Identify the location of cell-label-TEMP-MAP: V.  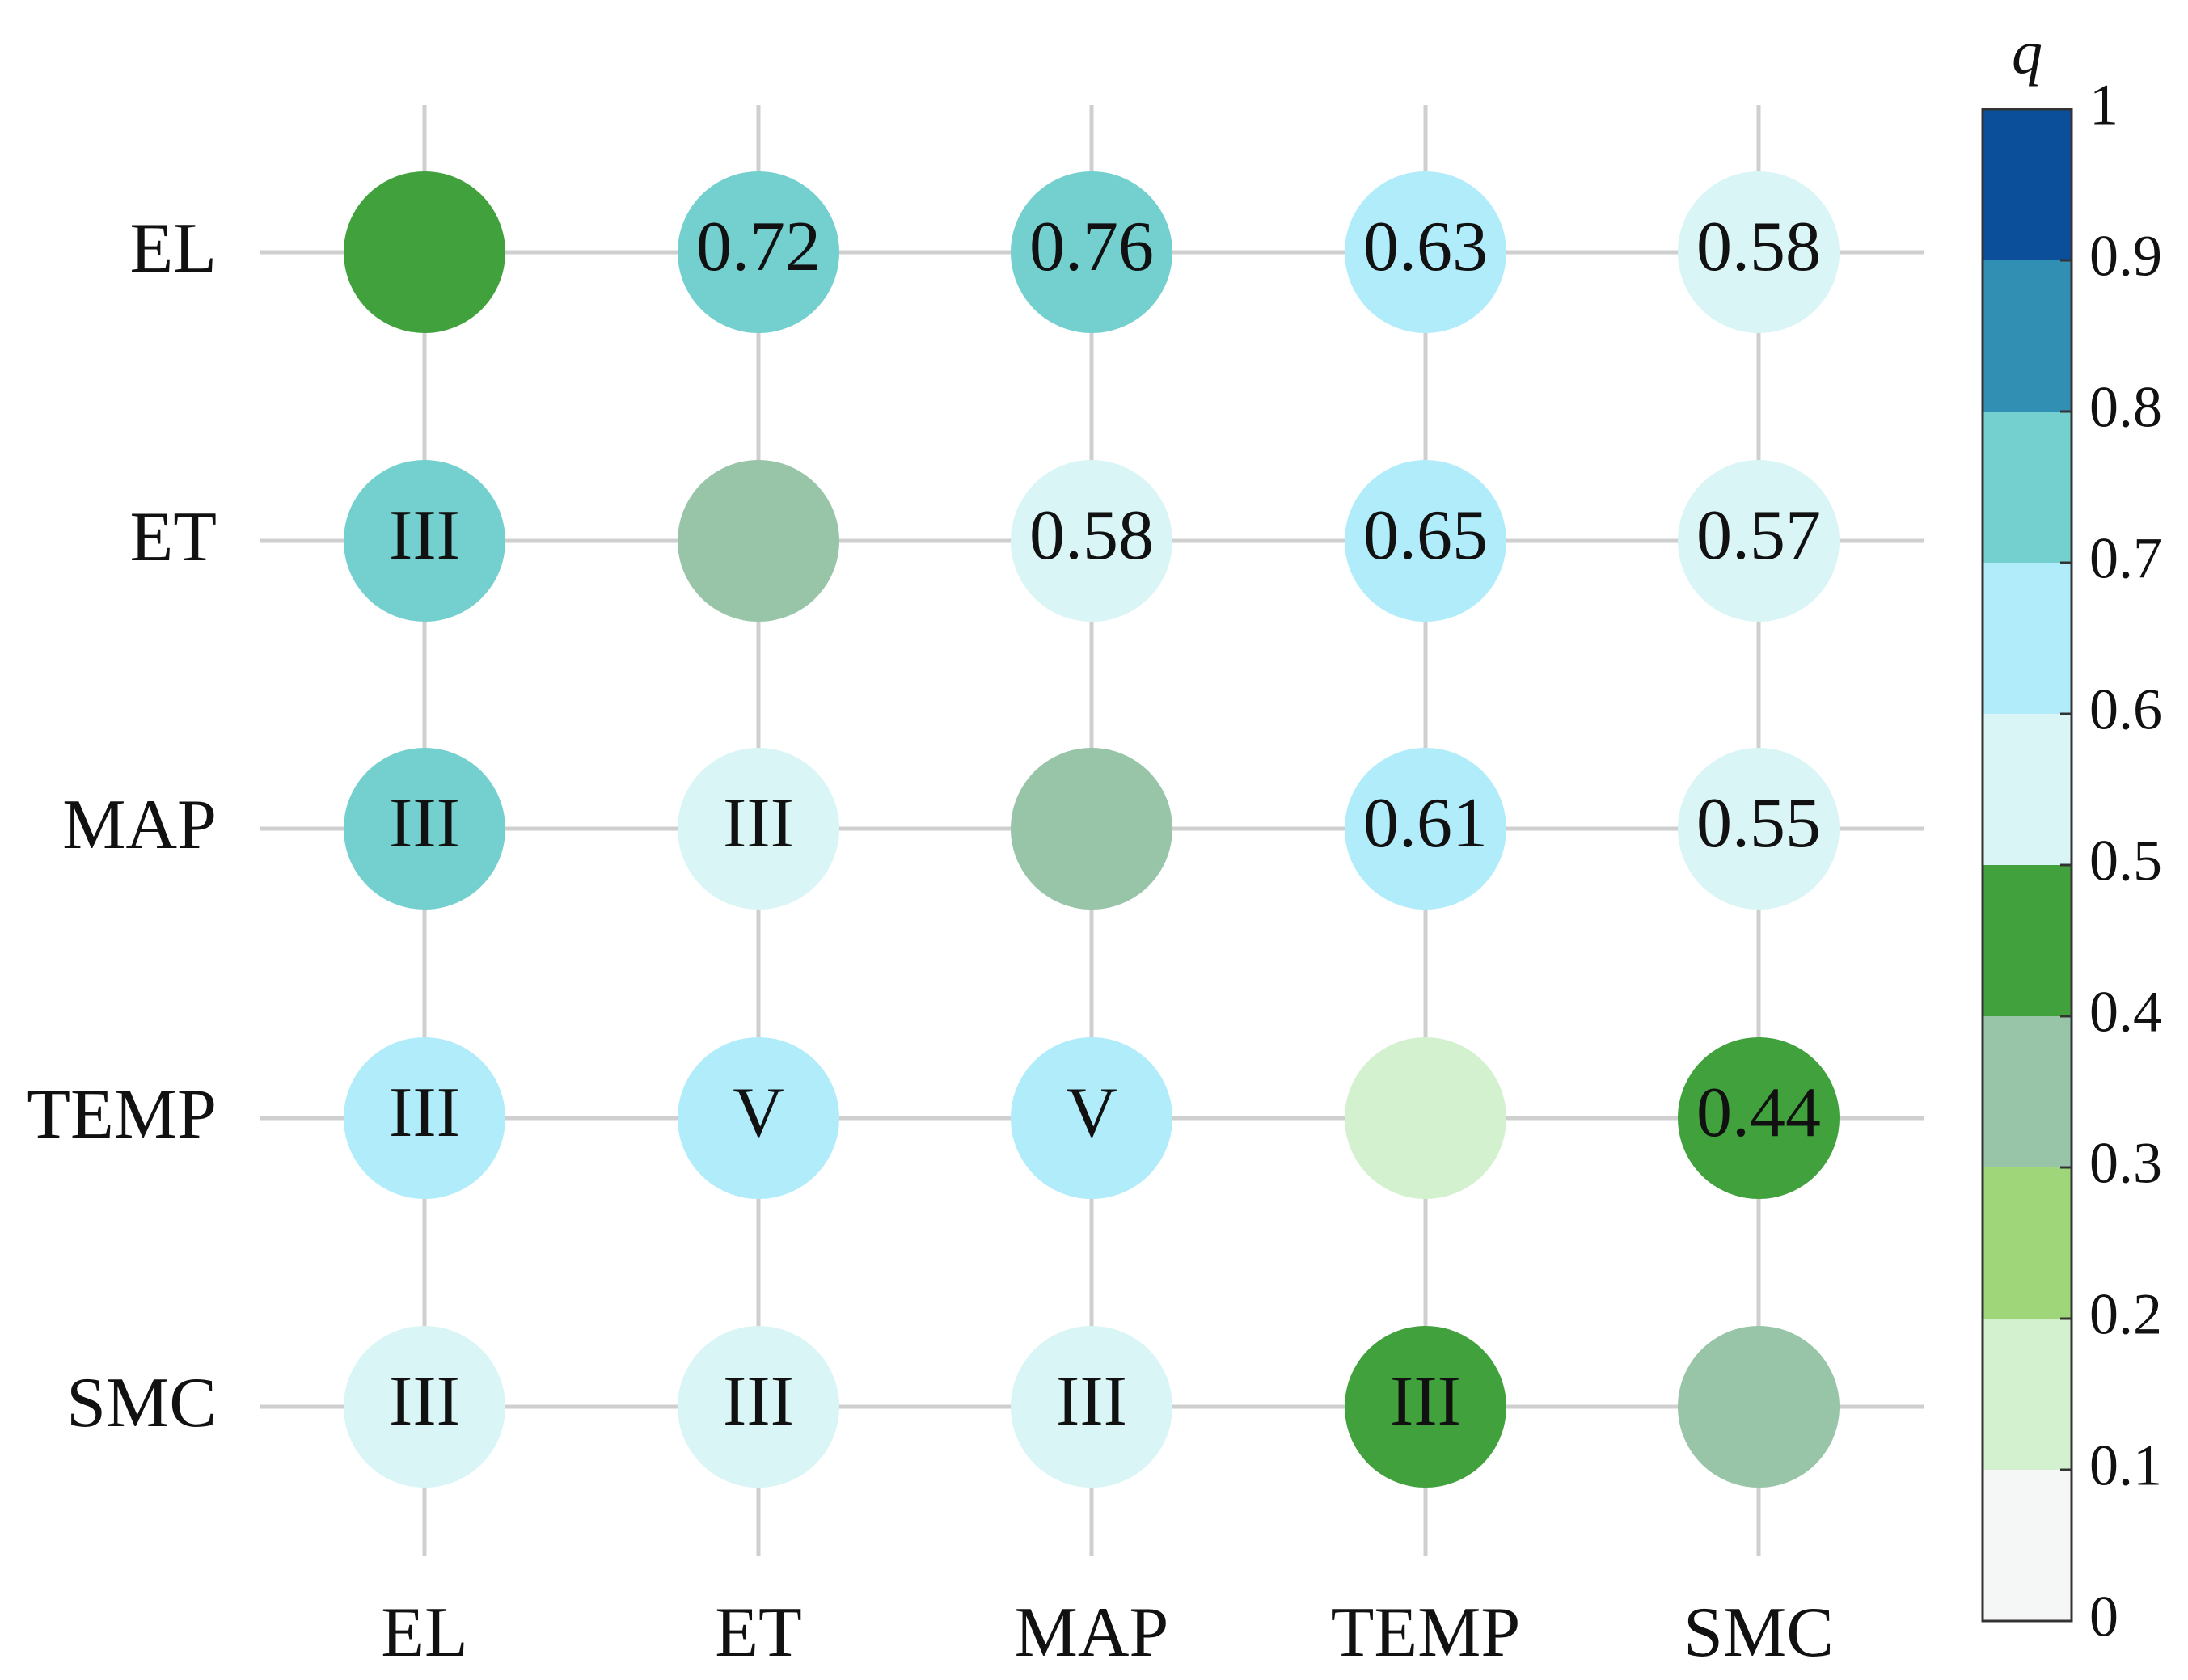
(1091, 1113).